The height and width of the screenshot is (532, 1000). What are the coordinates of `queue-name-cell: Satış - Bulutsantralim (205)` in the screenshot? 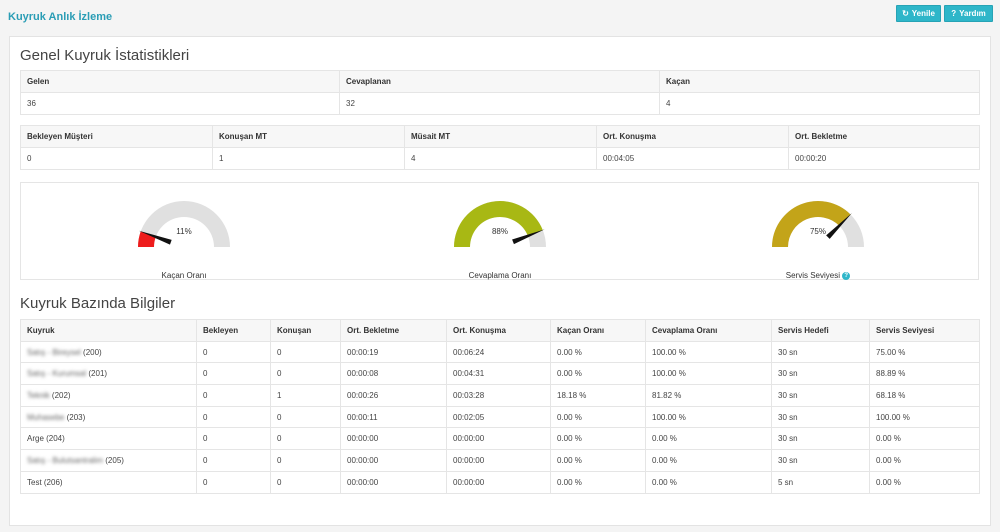 It's located at (108, 460).